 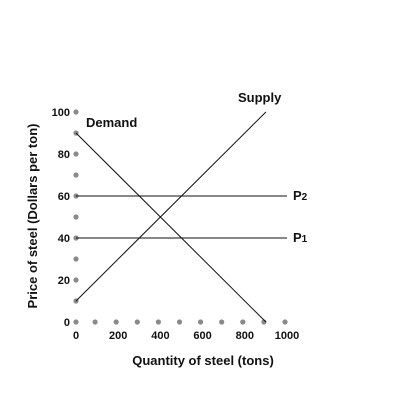 I want to click on x-axis-points, so click(x=190, y=322).